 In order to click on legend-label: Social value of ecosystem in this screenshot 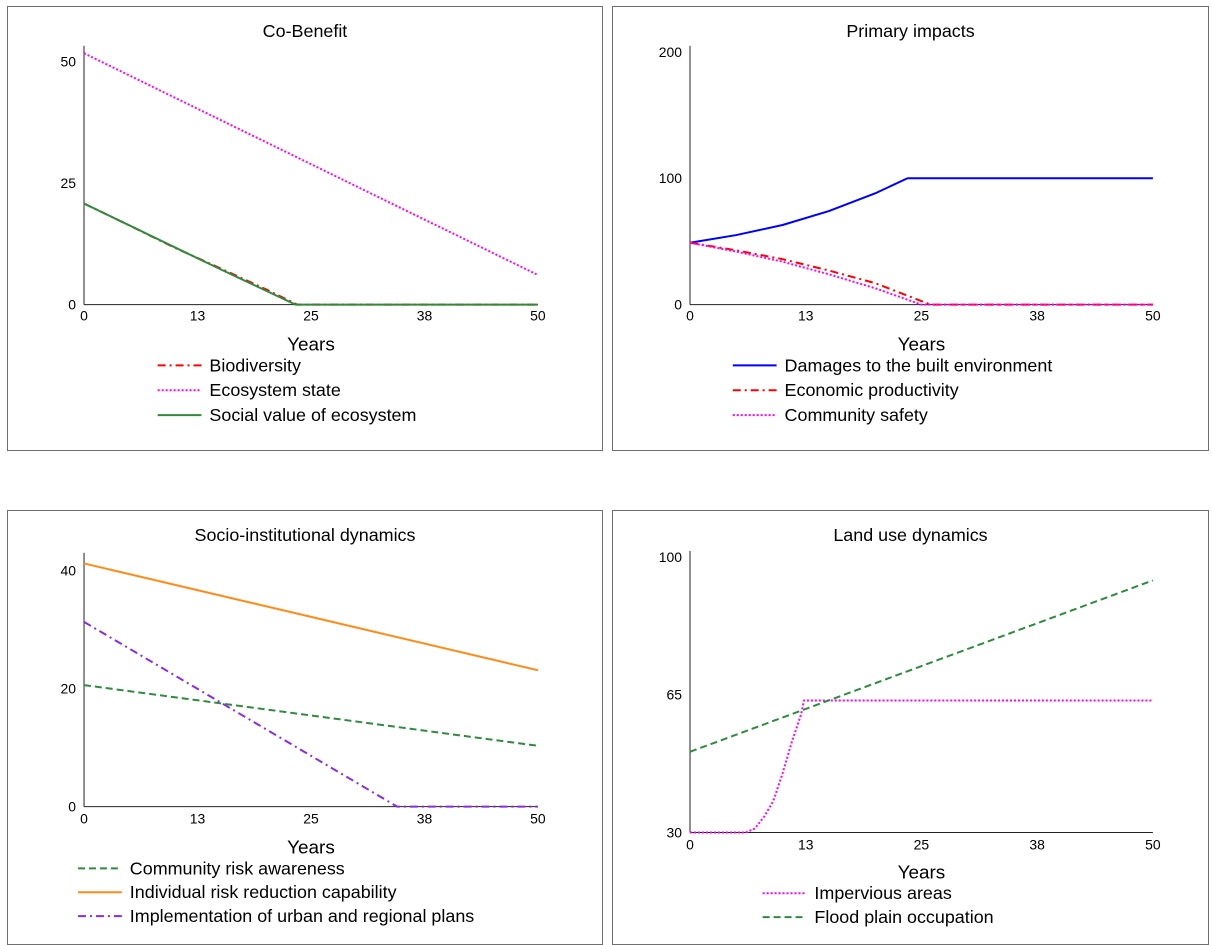, I will do `click(312, 415)`.